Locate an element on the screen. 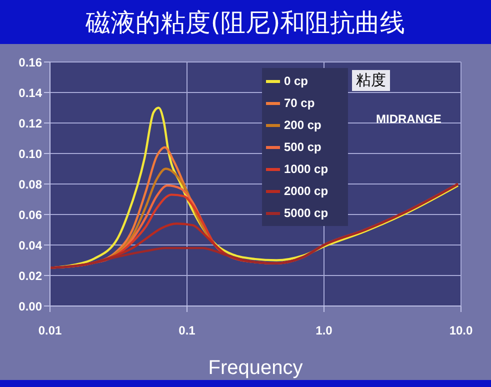  legend-label: 5000 cp is located at coordinates (306, 213).